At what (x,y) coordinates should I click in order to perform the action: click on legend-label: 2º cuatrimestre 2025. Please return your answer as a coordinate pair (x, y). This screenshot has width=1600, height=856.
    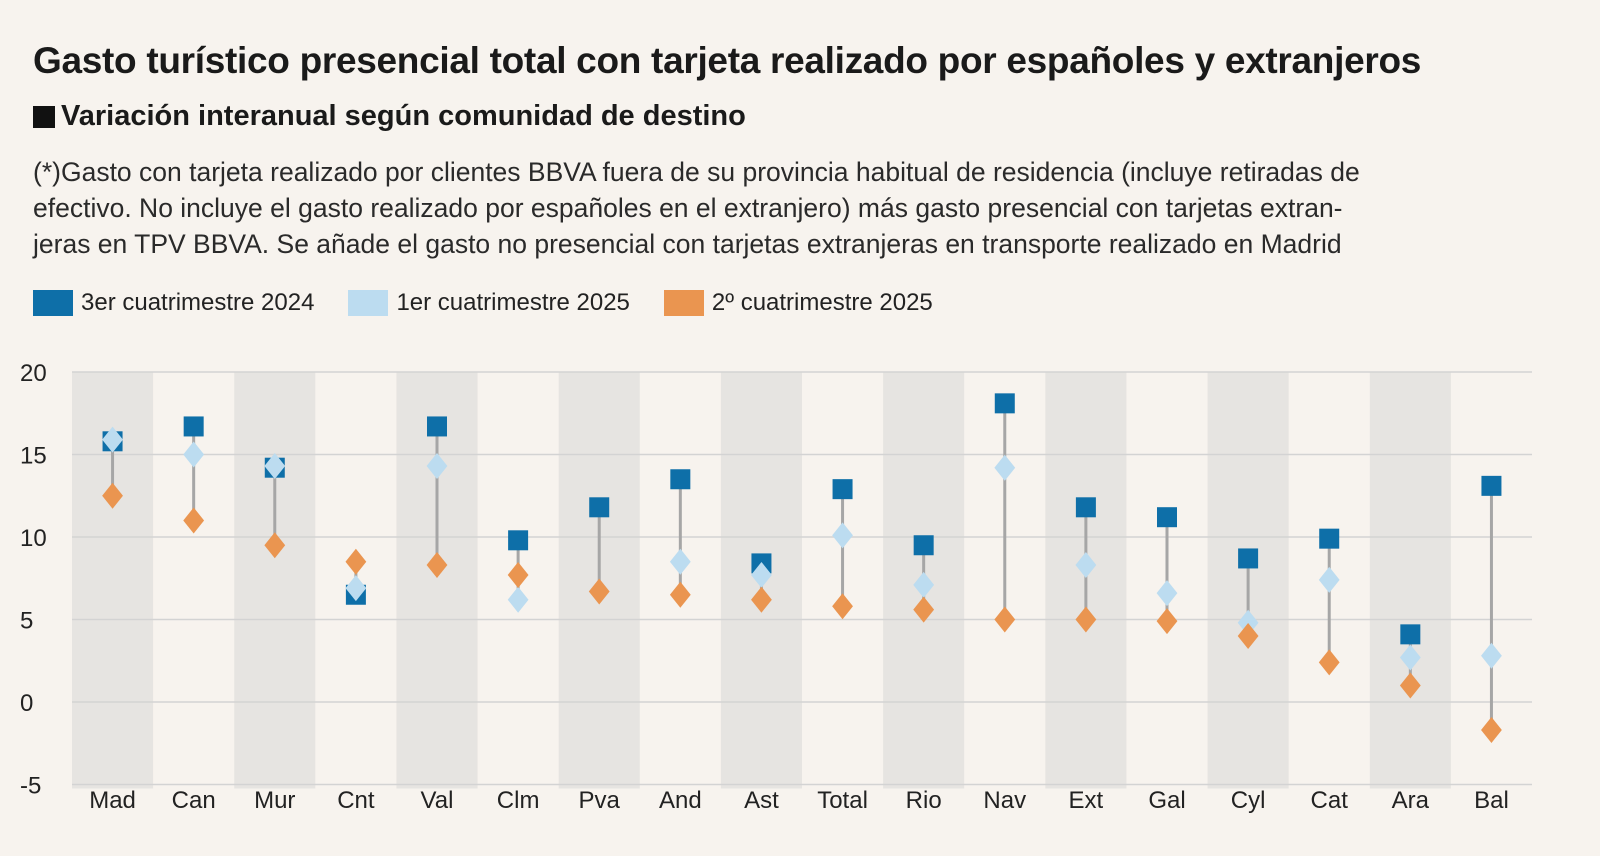
    Looking at the image, I should click on (822, 302).